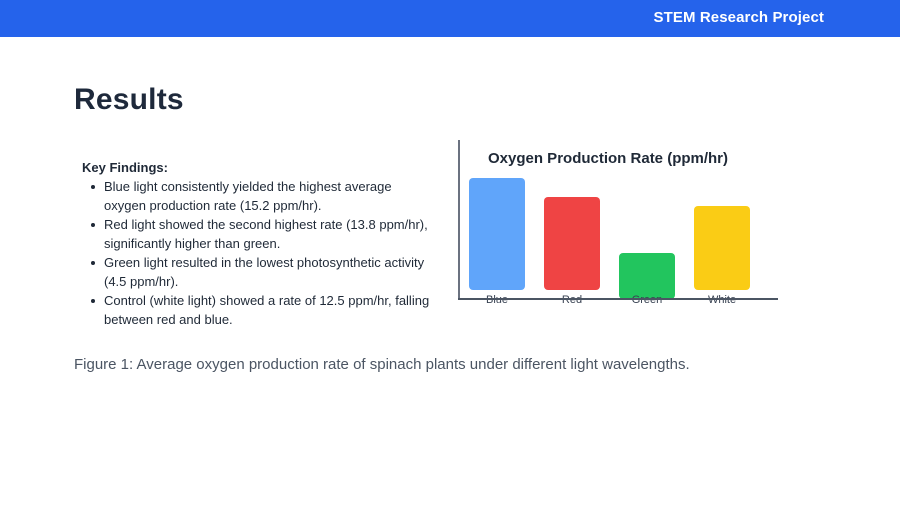 Image resolution: width=900 pixels, height=507 pixels. Describe the element at coordinates (738, 17) in the screenshot. I see `project-title: STEM Research Project` at that location.